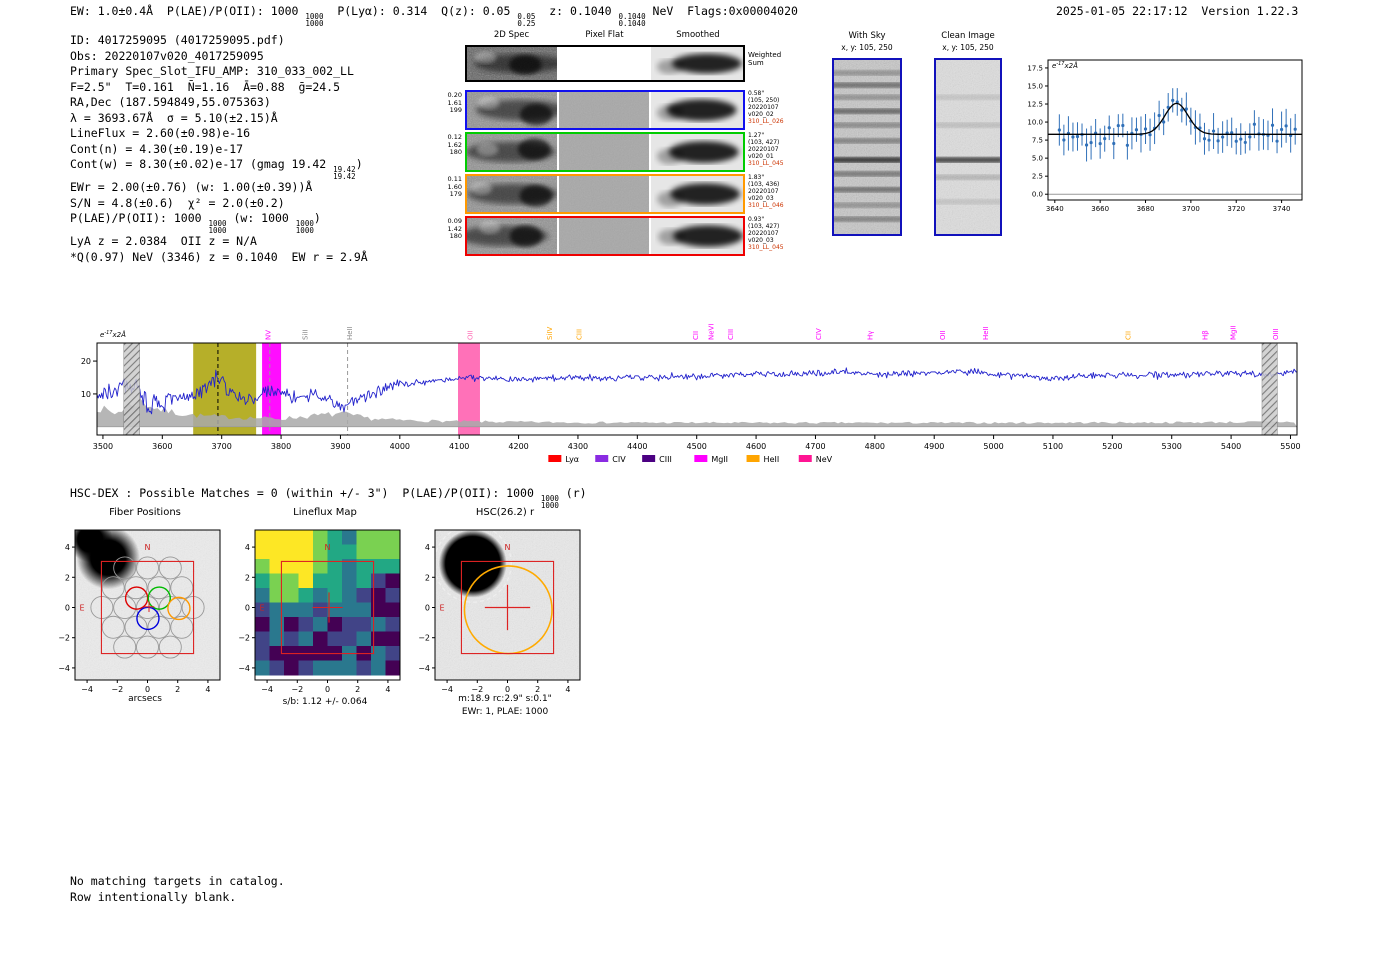  What do you see at coordinates (269, 335) in the screenshot?
I see `emission-line-label: NV` at bounding box center [269, 335].